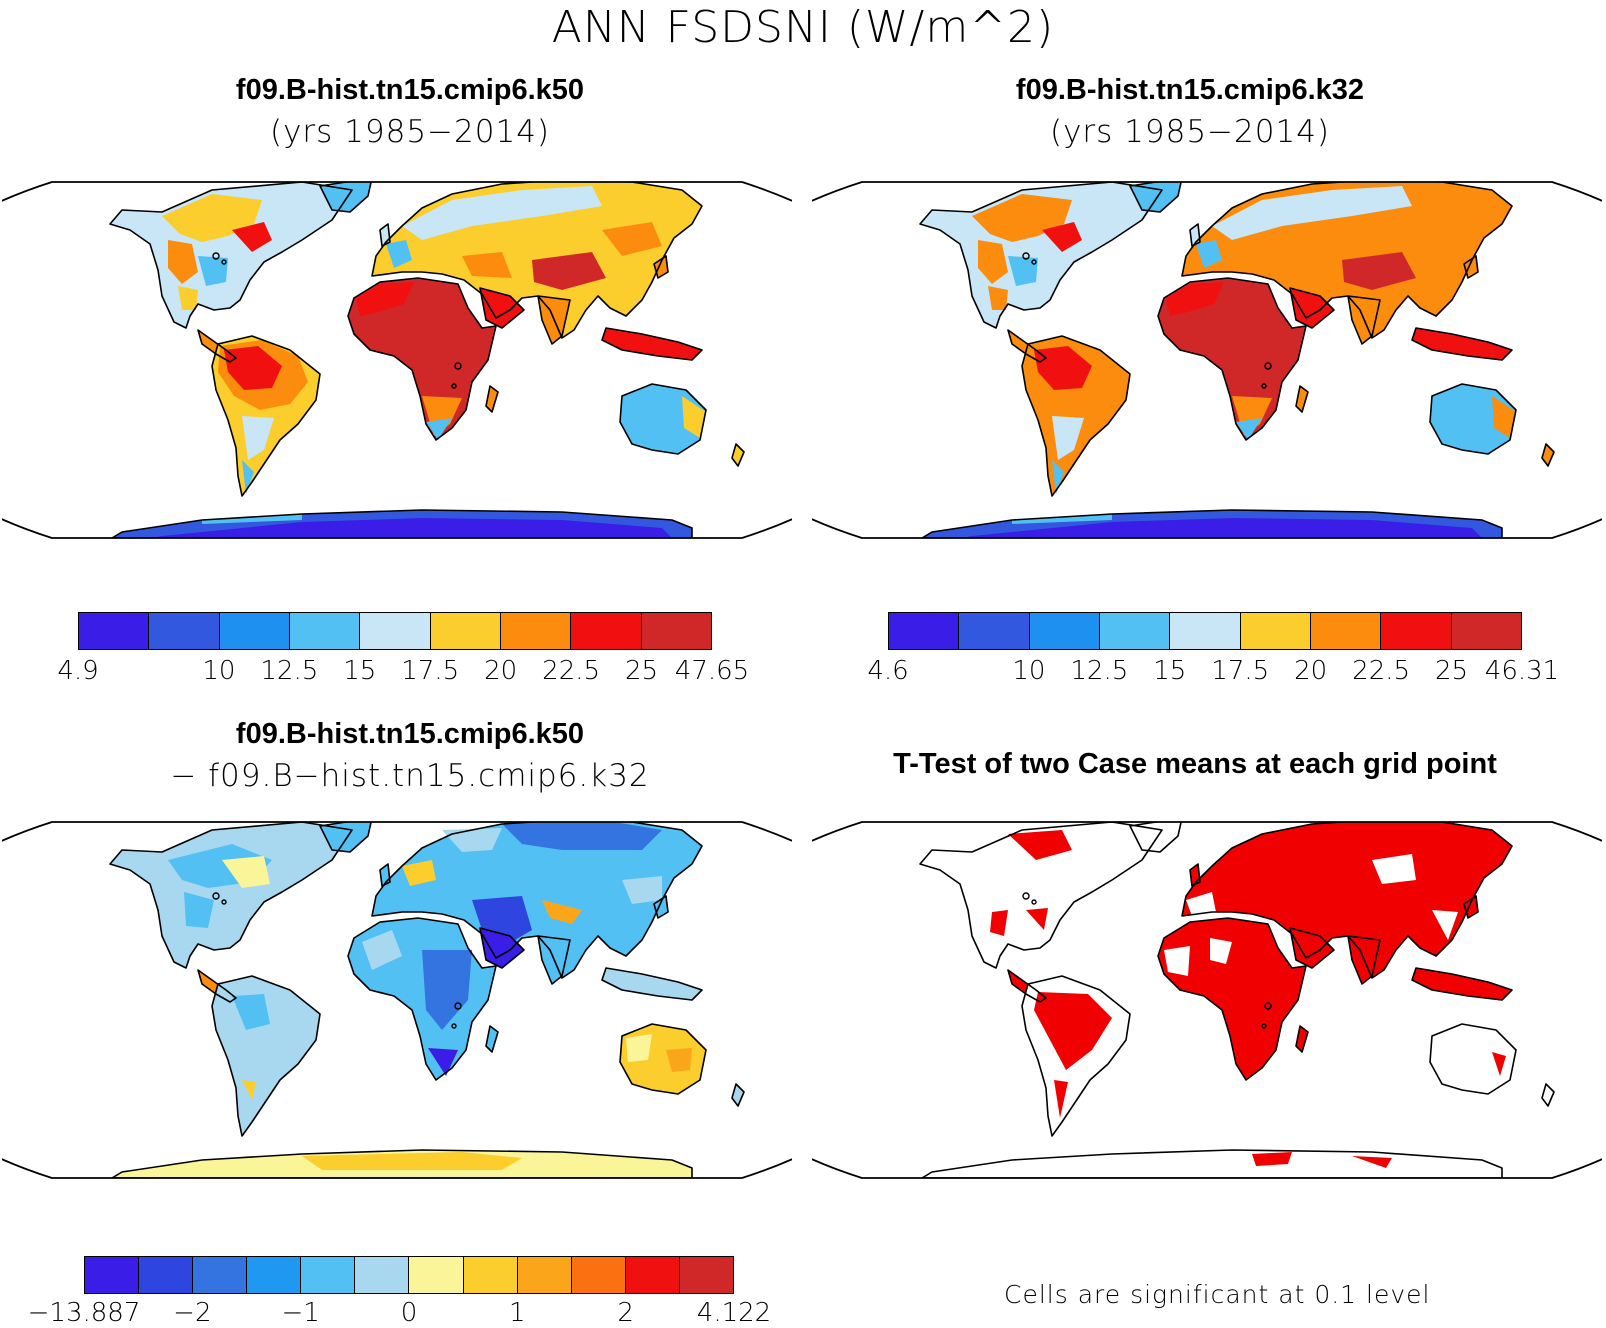 The width and height of the screenshot is (1606, 1328). I want to click on colorbar-tick-label: 20, so click(1311, 671).